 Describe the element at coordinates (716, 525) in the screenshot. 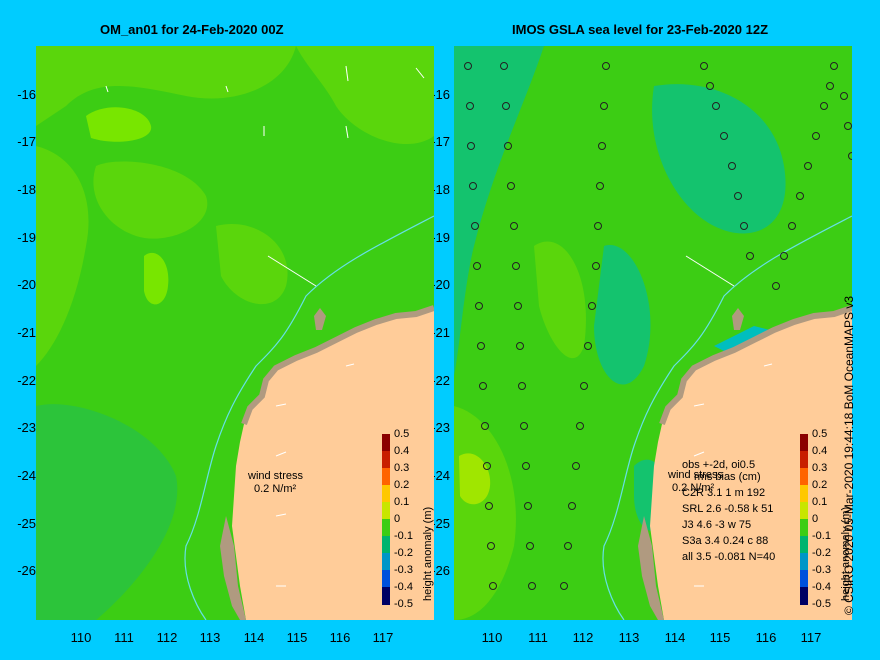

I see `stats-row: J3 4.6 -3 w 75` at that location.